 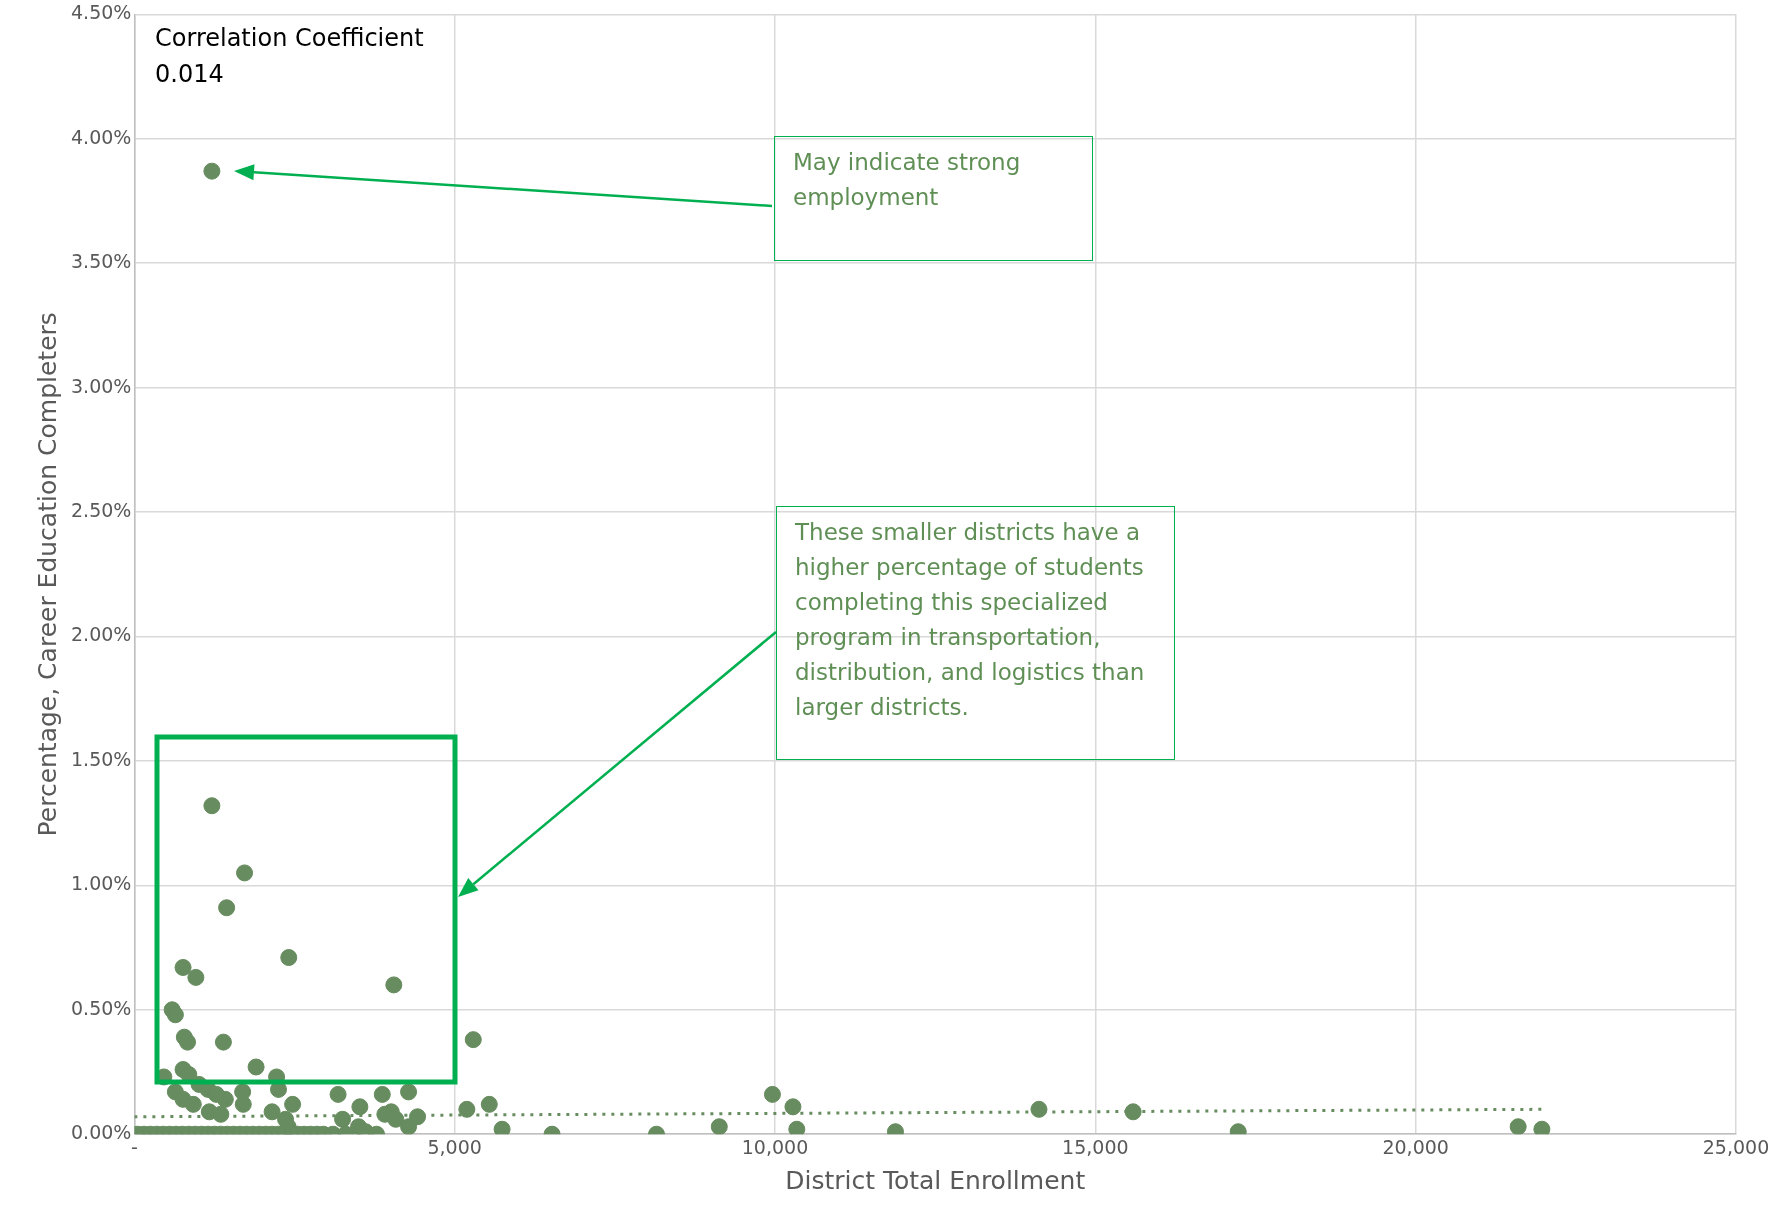 What do you see at coordinates (1095, 1146) in the screenshot?
I see `x-tick-label: 15,000` at bounding box center [1095, 1146].